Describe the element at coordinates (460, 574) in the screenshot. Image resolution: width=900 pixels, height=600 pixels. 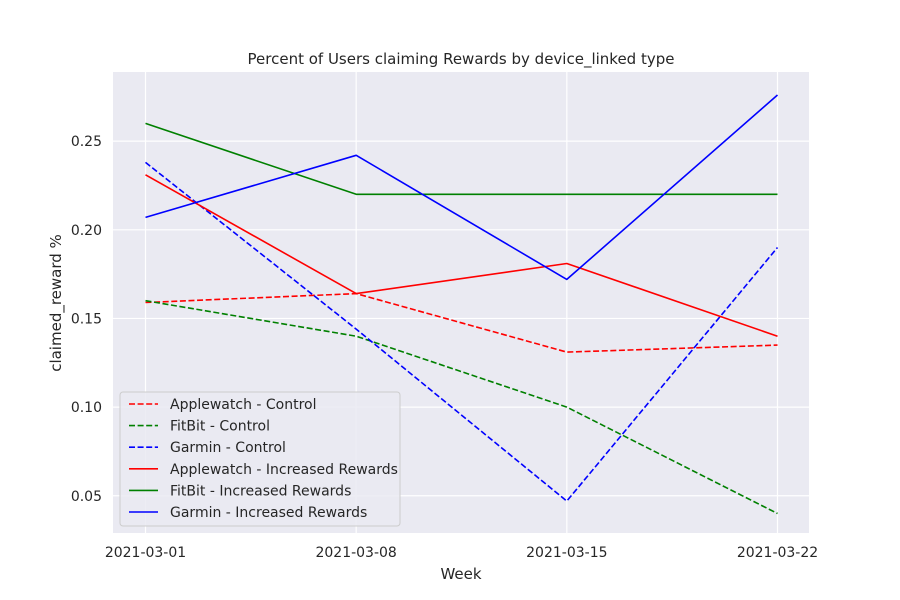
I see `x-axis-label: Week` at that location.